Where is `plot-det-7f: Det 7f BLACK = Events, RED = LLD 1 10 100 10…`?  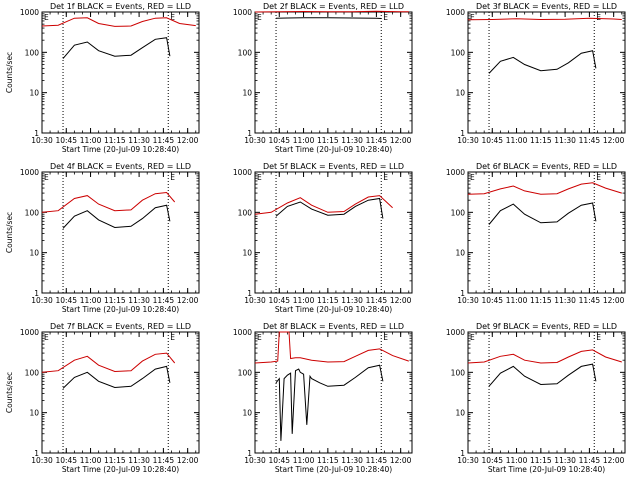 plot-det-7f: Det 7f BLACK = Events, RED = LLD 1 10 100 10… is located at coordinates (106, 400).